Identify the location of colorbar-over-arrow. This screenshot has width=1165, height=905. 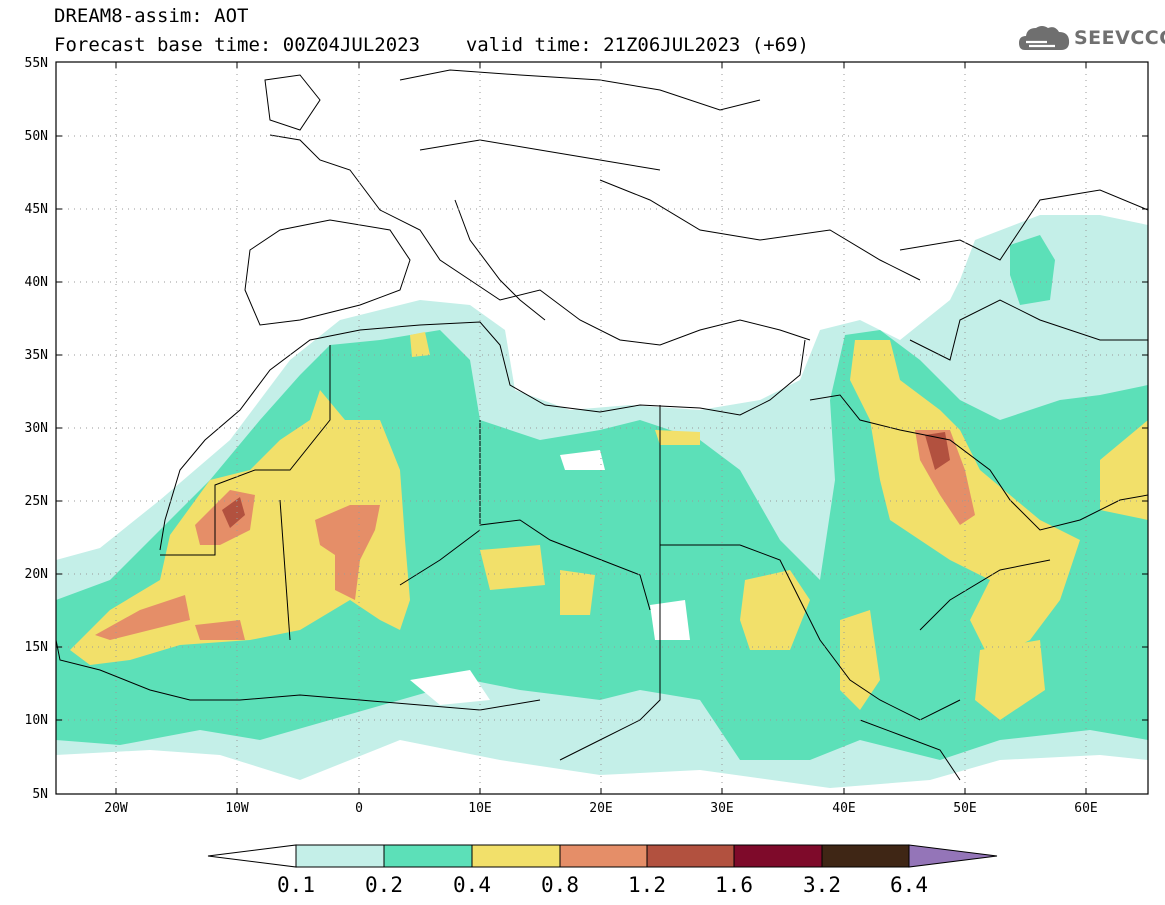
(953, 856).